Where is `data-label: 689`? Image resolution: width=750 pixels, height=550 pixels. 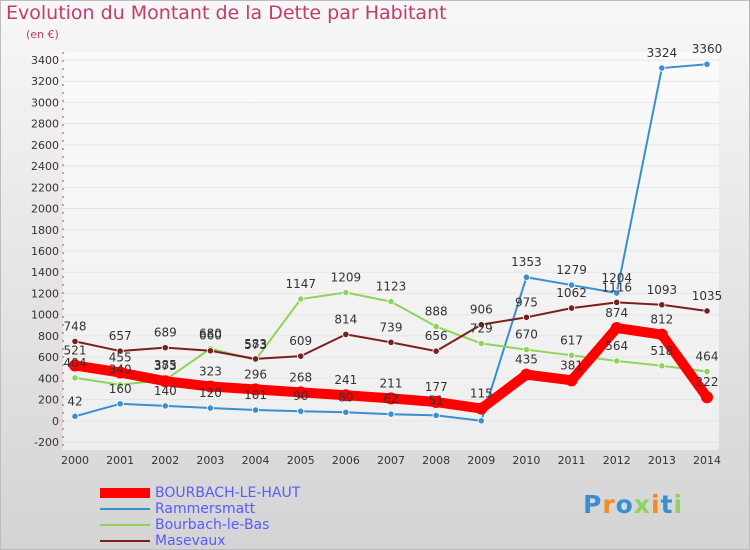 data-label: 689 is located at coordinates (165, 333).